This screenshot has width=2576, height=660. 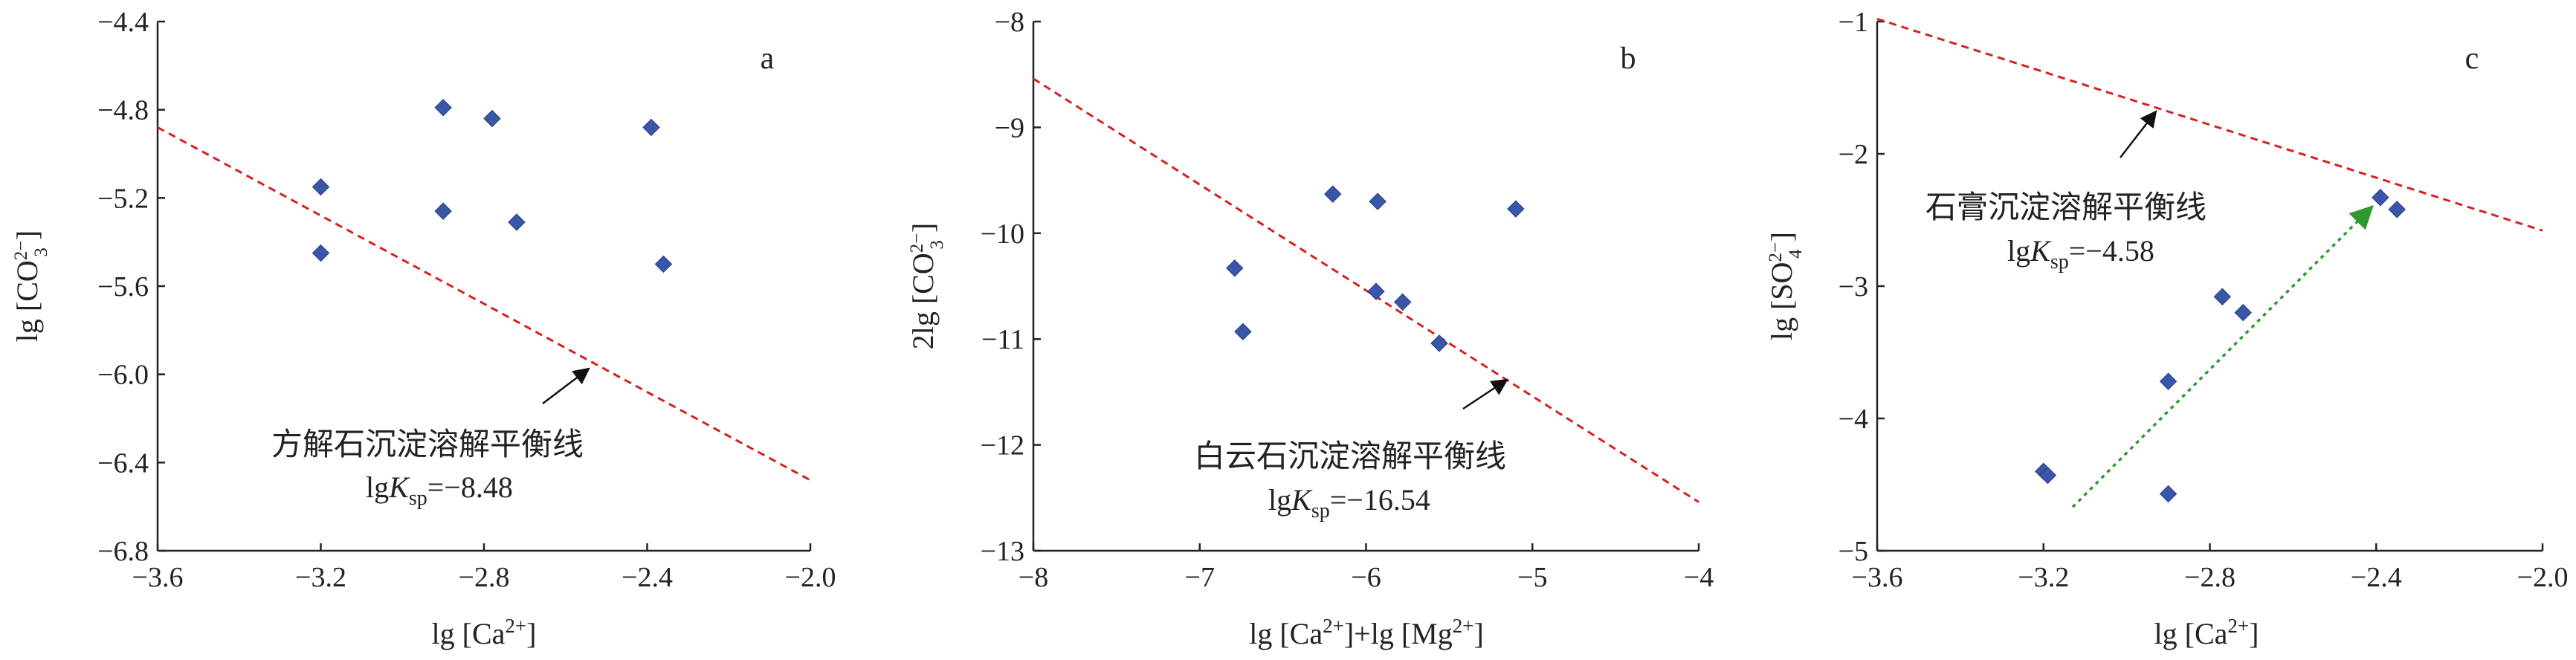 What do you see at coordinates (1200, 577) in the screenshot?
I see `x-tick-label: −7` at bounding box center [1200, 577].